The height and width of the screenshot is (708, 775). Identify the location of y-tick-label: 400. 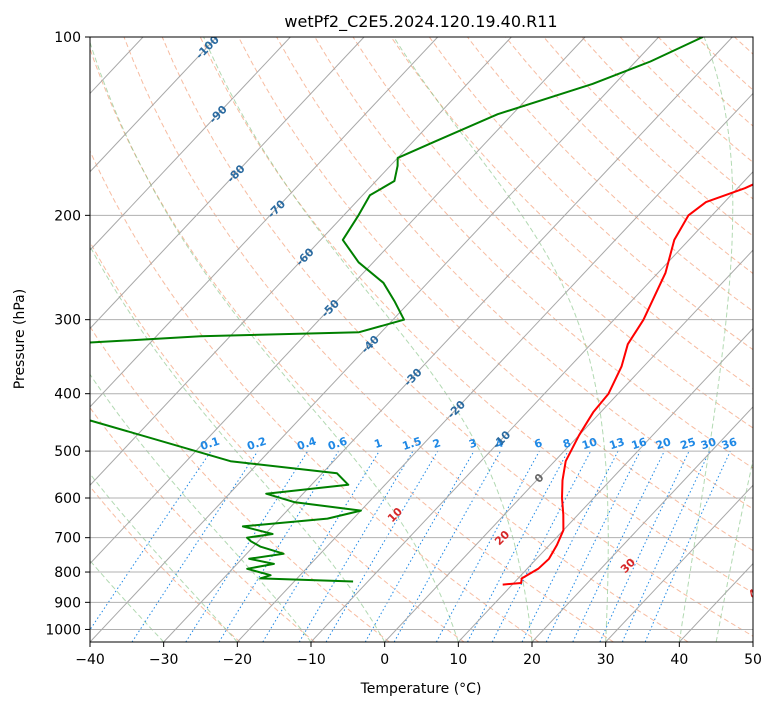
(67, 395).